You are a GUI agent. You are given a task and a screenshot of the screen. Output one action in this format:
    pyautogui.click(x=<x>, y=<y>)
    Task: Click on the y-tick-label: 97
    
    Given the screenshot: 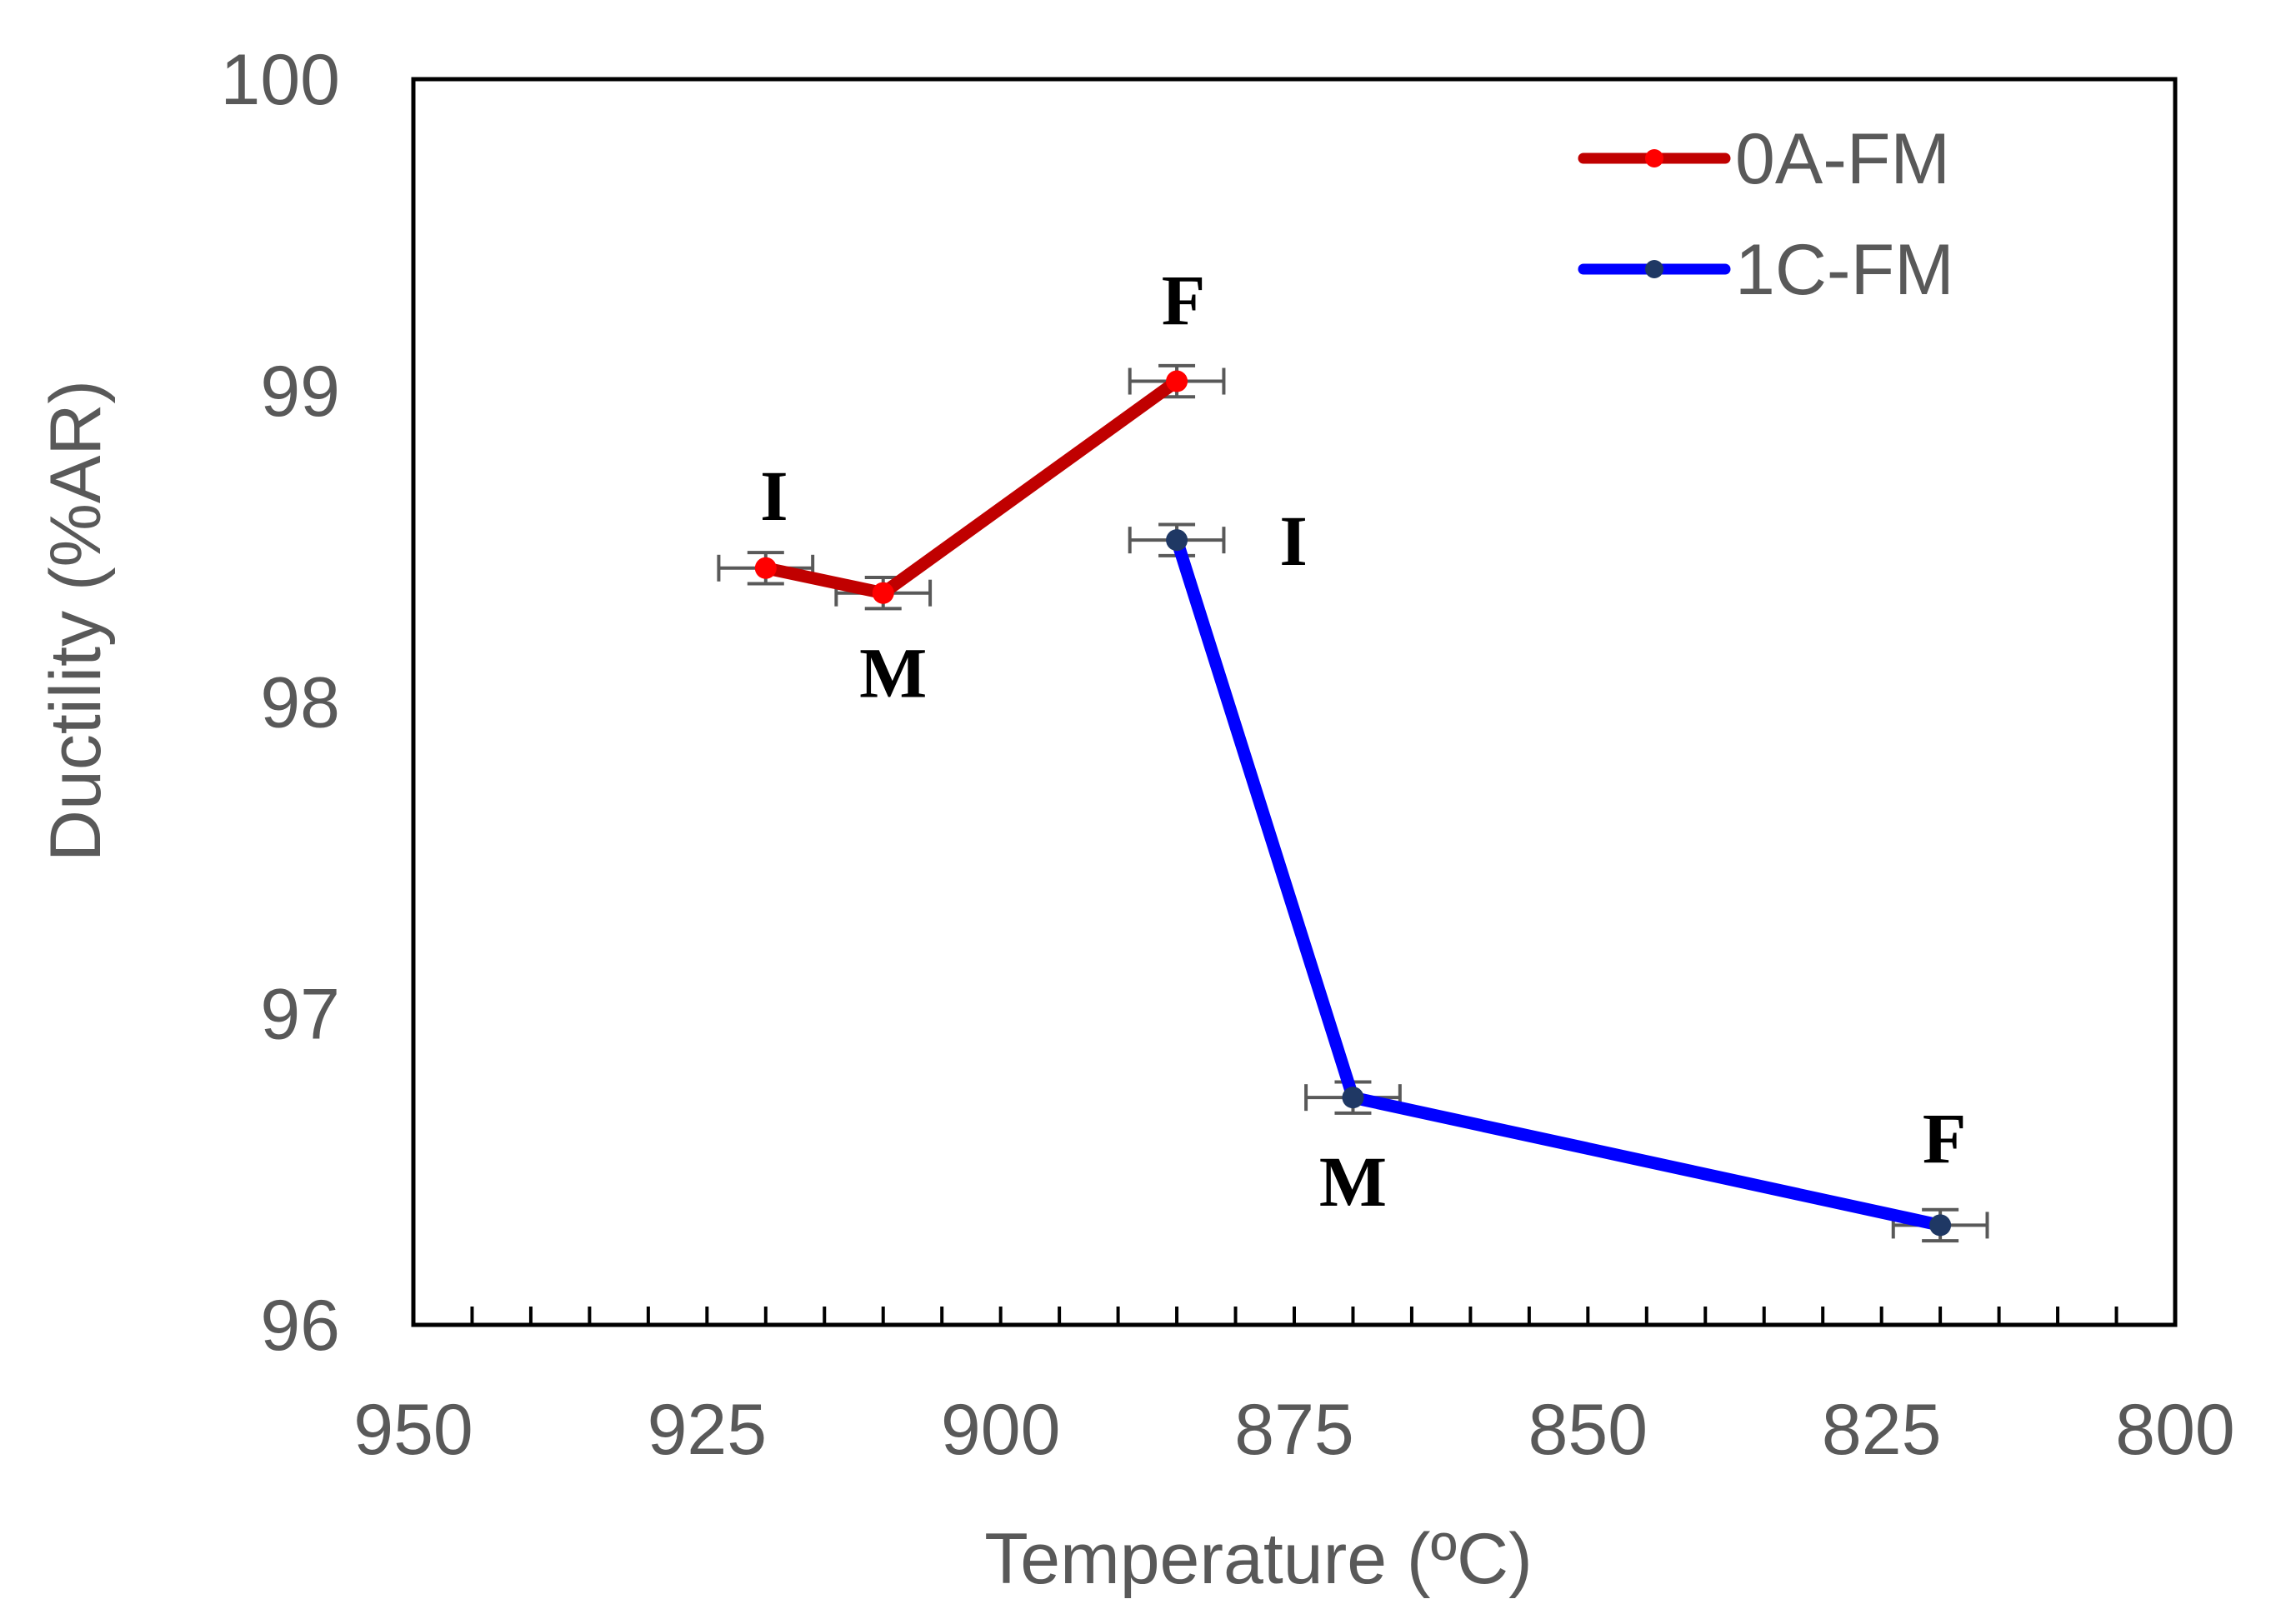 What is the action you would take?
    pyautogui.click(x=300, y=1014)
    